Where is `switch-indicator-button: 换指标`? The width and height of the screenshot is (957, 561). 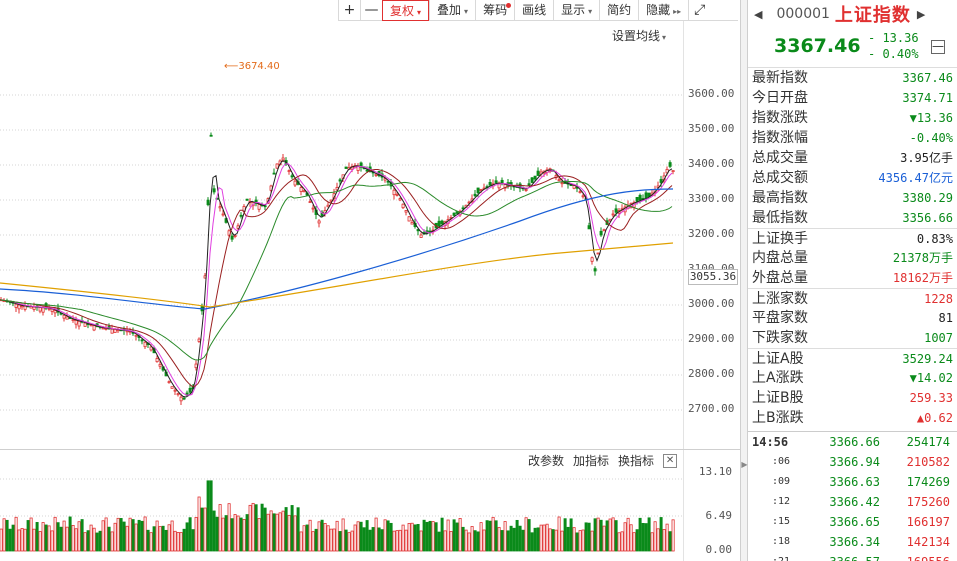 switch-indicator-button: 换指标 is located at coordinates (636, 461).